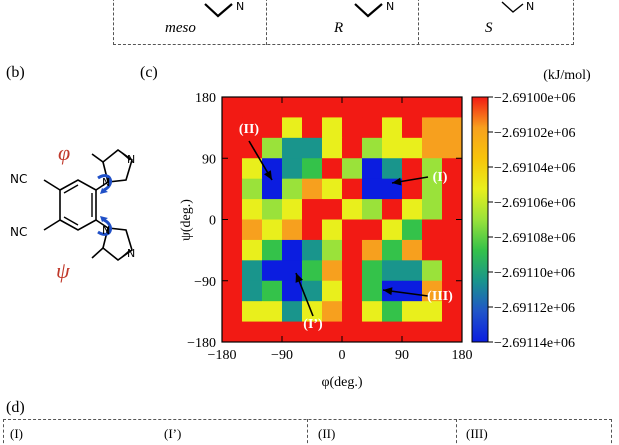  Describe the element at coordinates (388, 291) in the screenshot. I see `annotation-arrow-head` at that location.